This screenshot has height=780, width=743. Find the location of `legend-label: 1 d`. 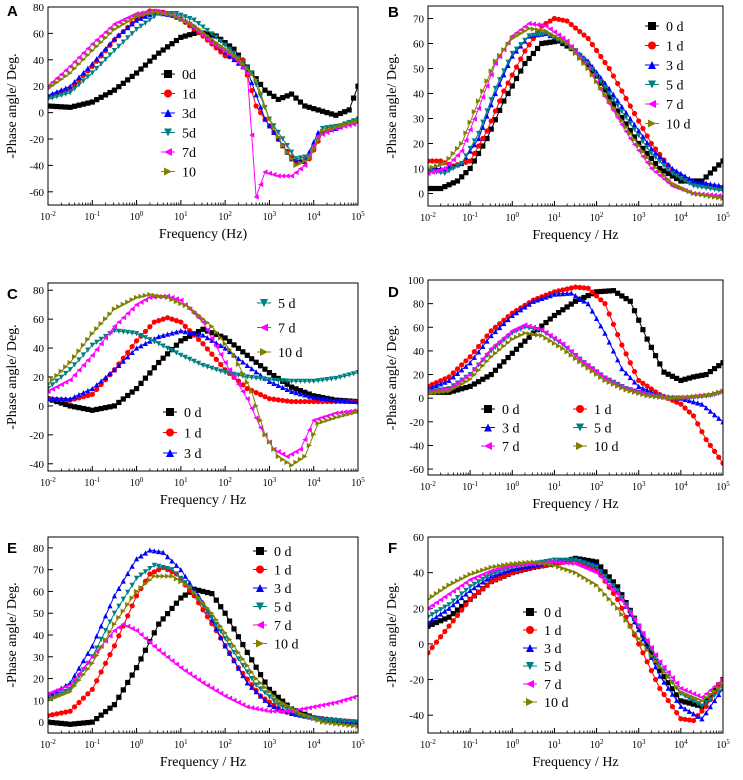

legend-label: 1 d is located at coordinates (553, 631).